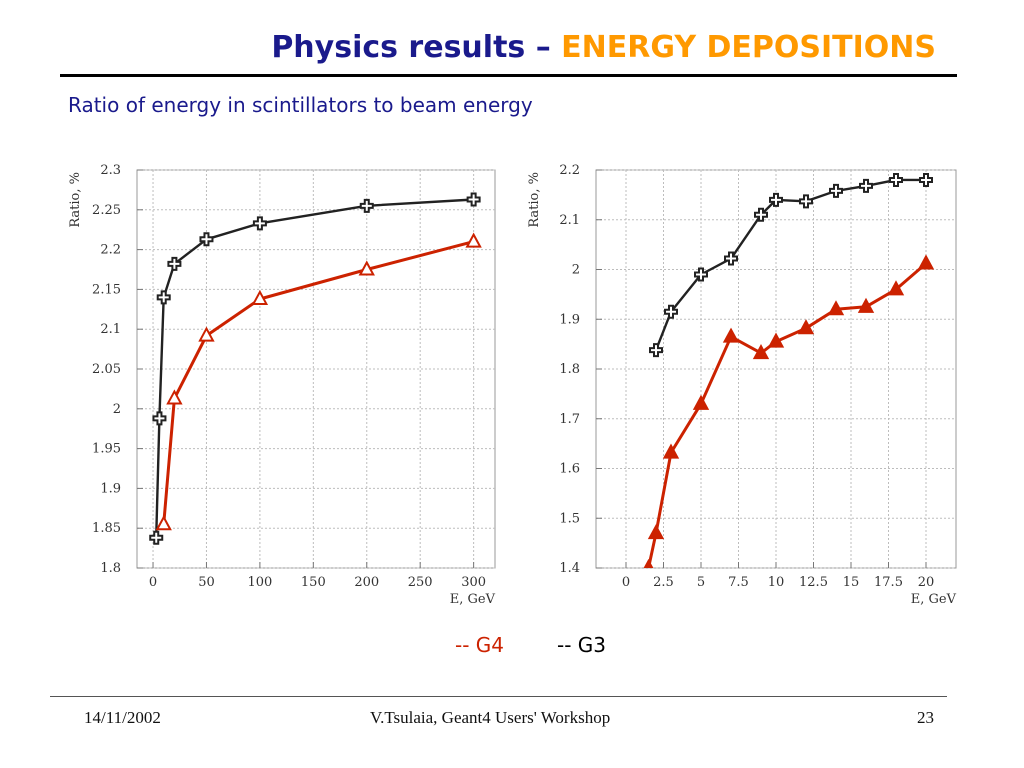 This screenshot has width=1024, height=768. I want to click on series-line-g4, so click(318, 382).